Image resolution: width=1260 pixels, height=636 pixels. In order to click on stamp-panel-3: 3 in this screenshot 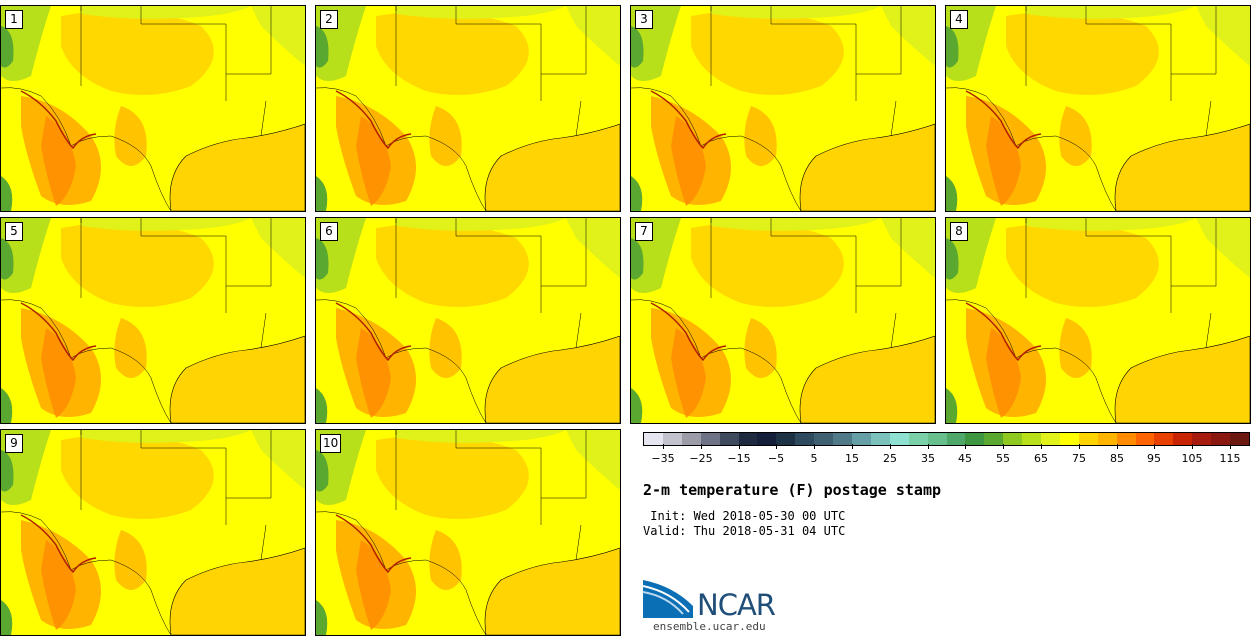, I will do `click(783, 108)`.